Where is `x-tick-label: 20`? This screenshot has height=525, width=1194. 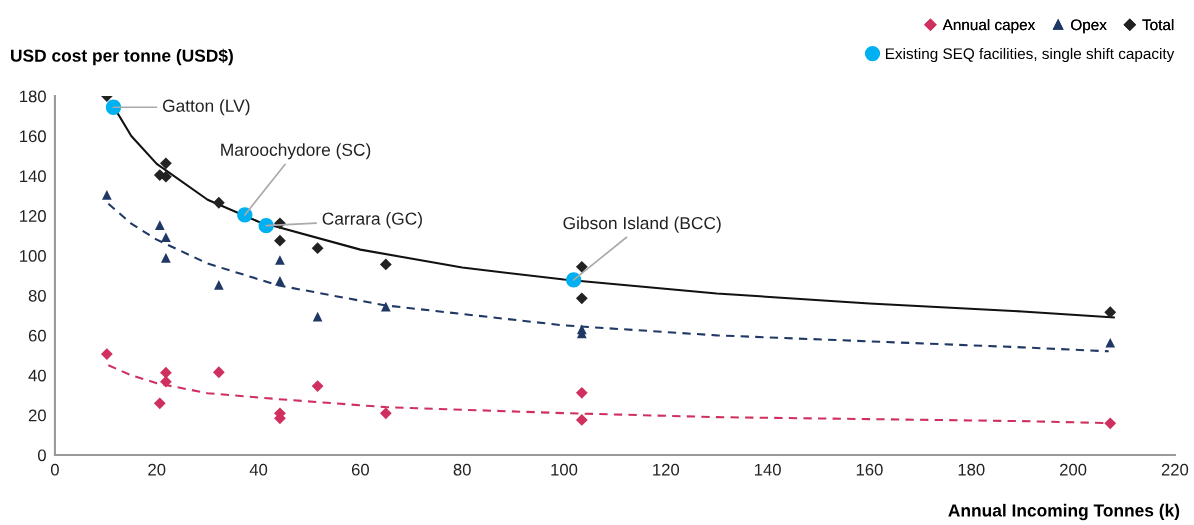
x-tick-label: 20 is located at coordinates (157, 469).